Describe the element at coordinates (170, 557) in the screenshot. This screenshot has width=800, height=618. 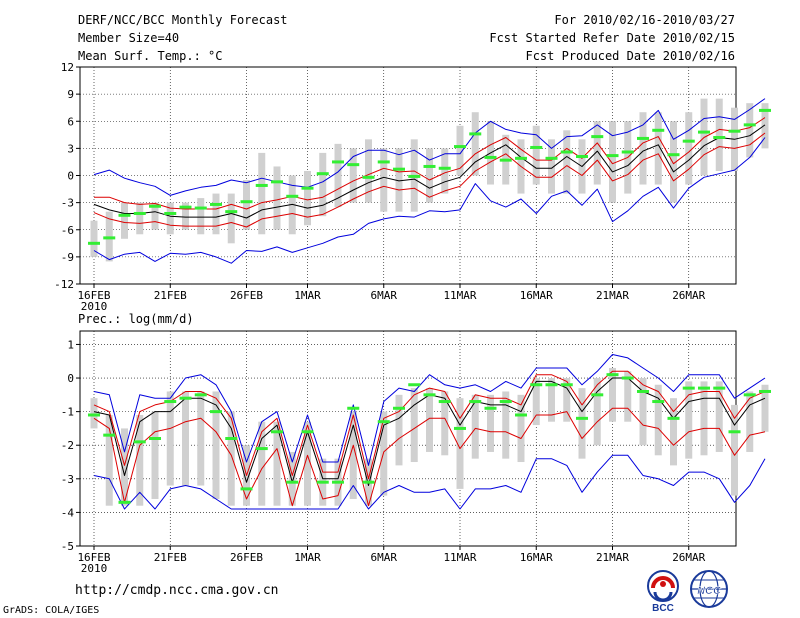
I see `precip-xtick-label: 21FEB` at that location.